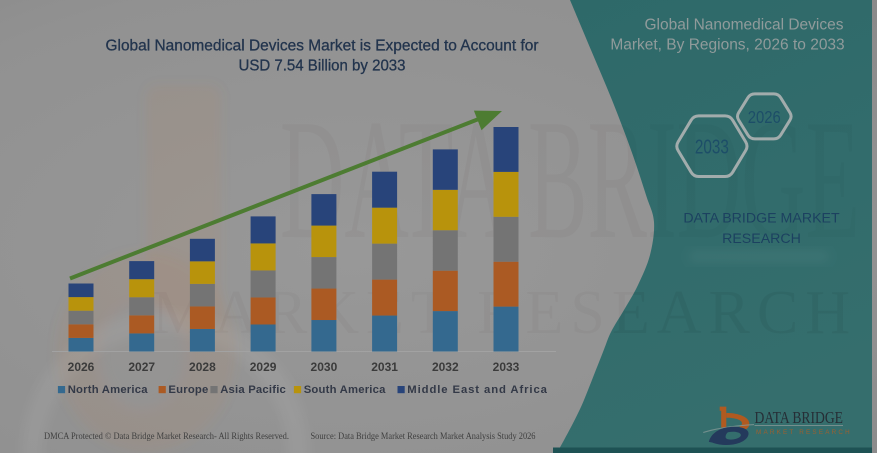 This screenshot has width=877, height=453. What do you see at coordinates (322, 66) in the screenshot?
I see `svg-text: USD 7.54 Billion by 2033` at bounding box center [322, 66].